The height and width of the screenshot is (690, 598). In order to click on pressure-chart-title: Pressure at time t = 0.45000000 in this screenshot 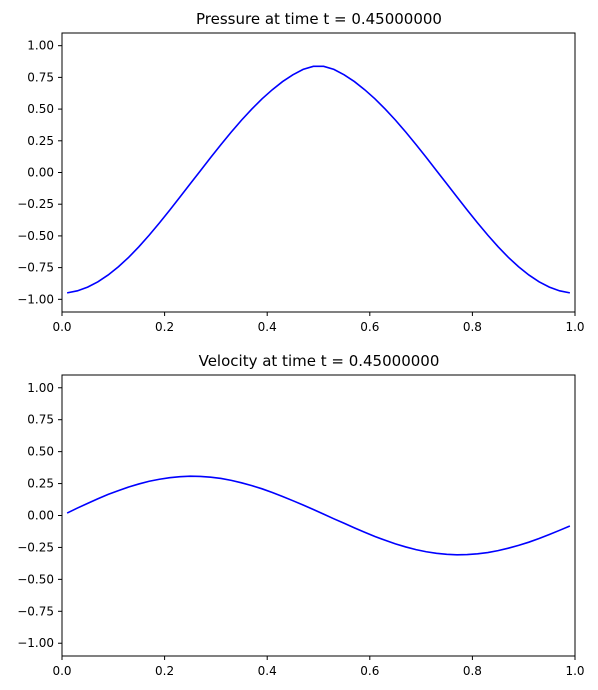, I will do `click(319, 19)`.